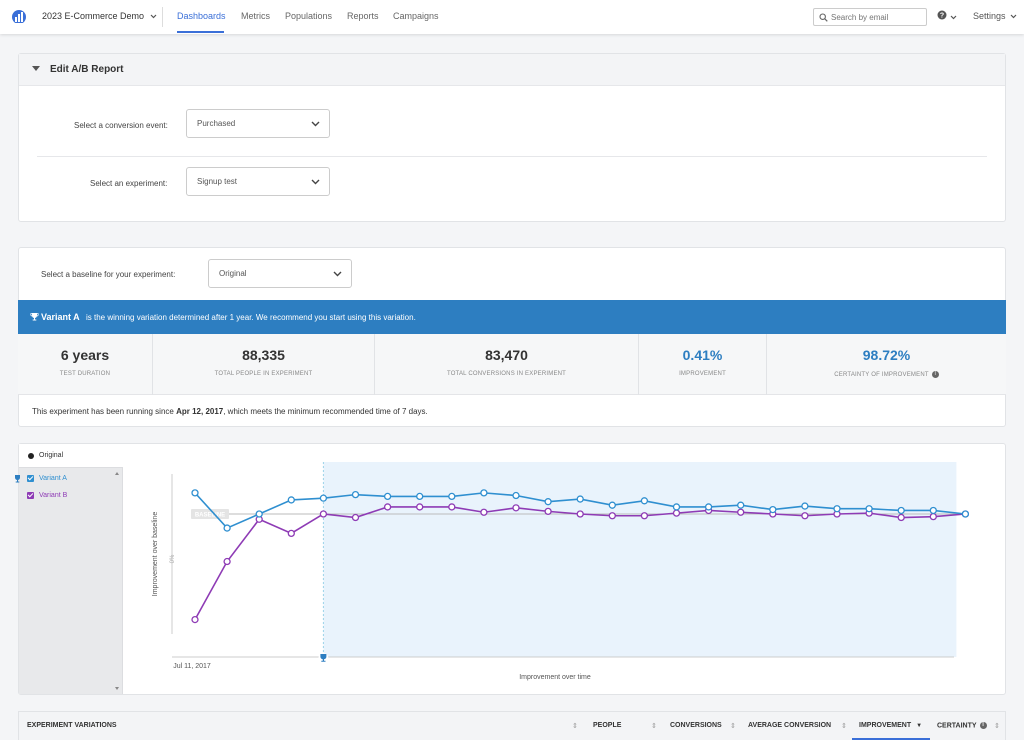  I want to click on stat-value: 83,470, so click(506, 355).